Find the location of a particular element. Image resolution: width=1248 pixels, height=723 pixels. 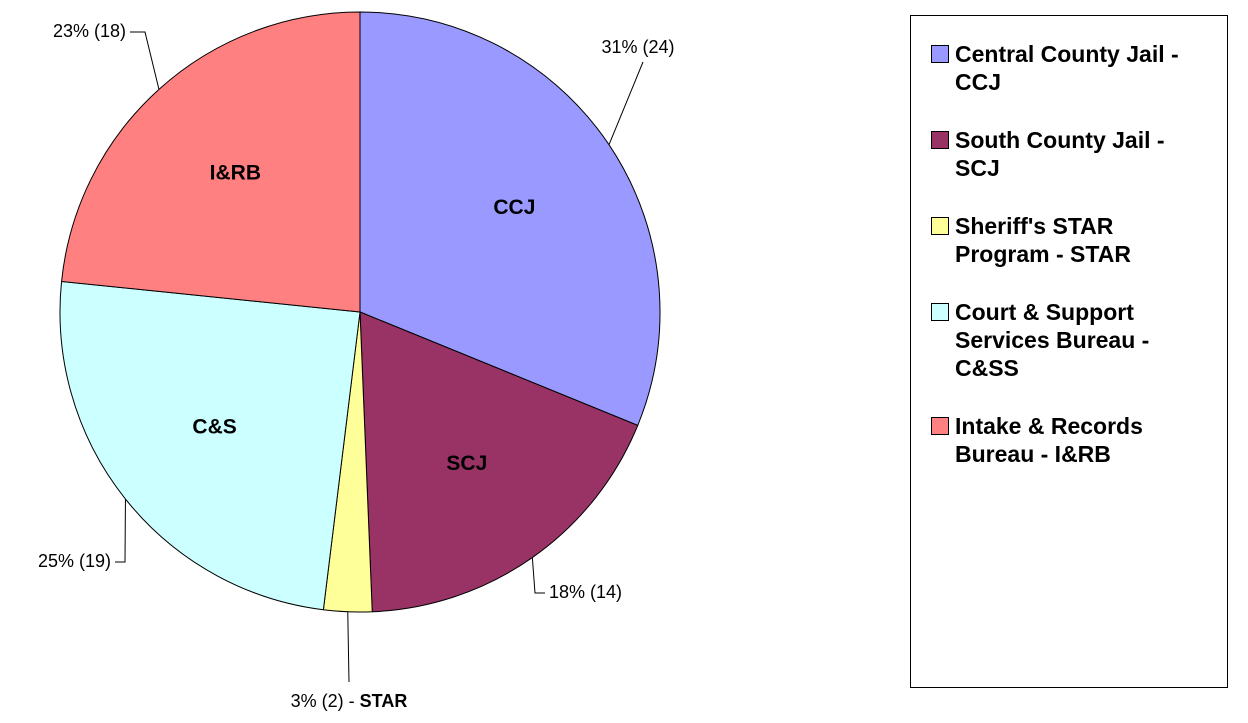

value-label-text: 3% (2) - is located at coordinates (323, 701).